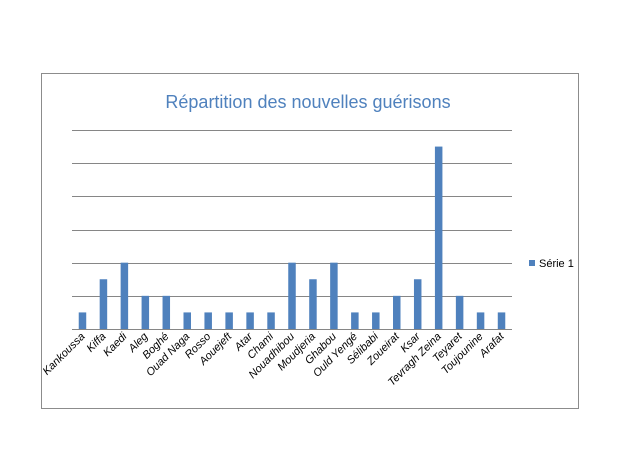  Describe the element at coordinates (65, 354) in the screenshot. I see `x-tick-label: Kankoussa` at that location.